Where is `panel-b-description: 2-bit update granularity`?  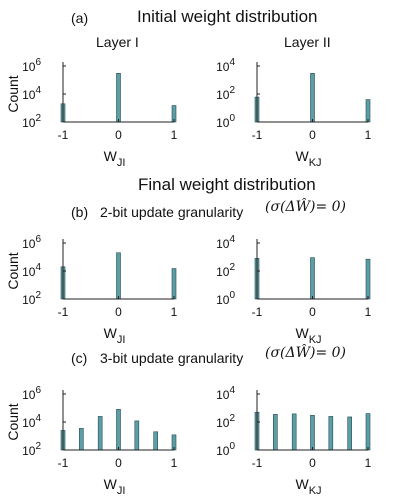
panel-b-description: 2-bit update granularity is located at coordinates (172, 212).